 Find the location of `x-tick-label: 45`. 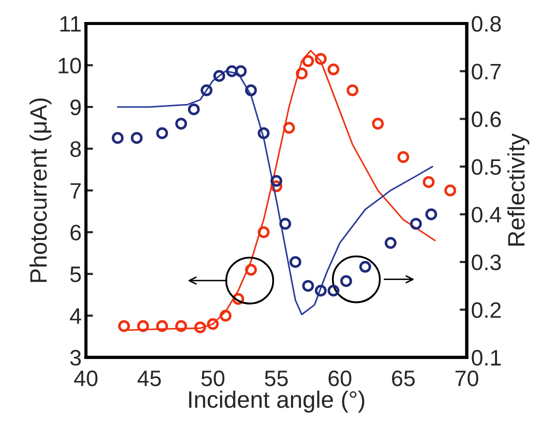

x-tick-label: 45 is located at coordinates (149, 378).